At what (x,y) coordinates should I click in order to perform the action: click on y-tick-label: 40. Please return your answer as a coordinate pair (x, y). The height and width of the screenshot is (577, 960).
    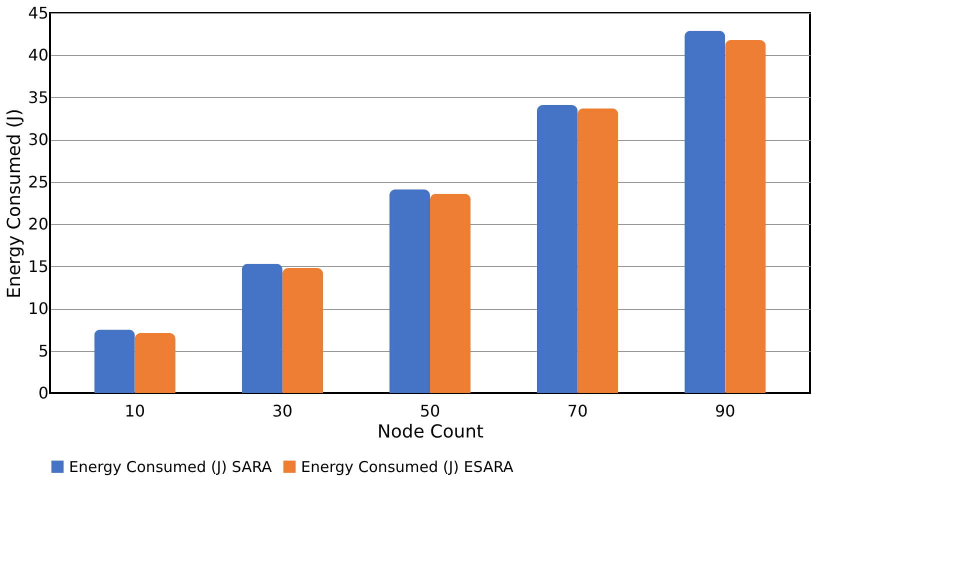
    Looking at the image, I should click on (38, 55).